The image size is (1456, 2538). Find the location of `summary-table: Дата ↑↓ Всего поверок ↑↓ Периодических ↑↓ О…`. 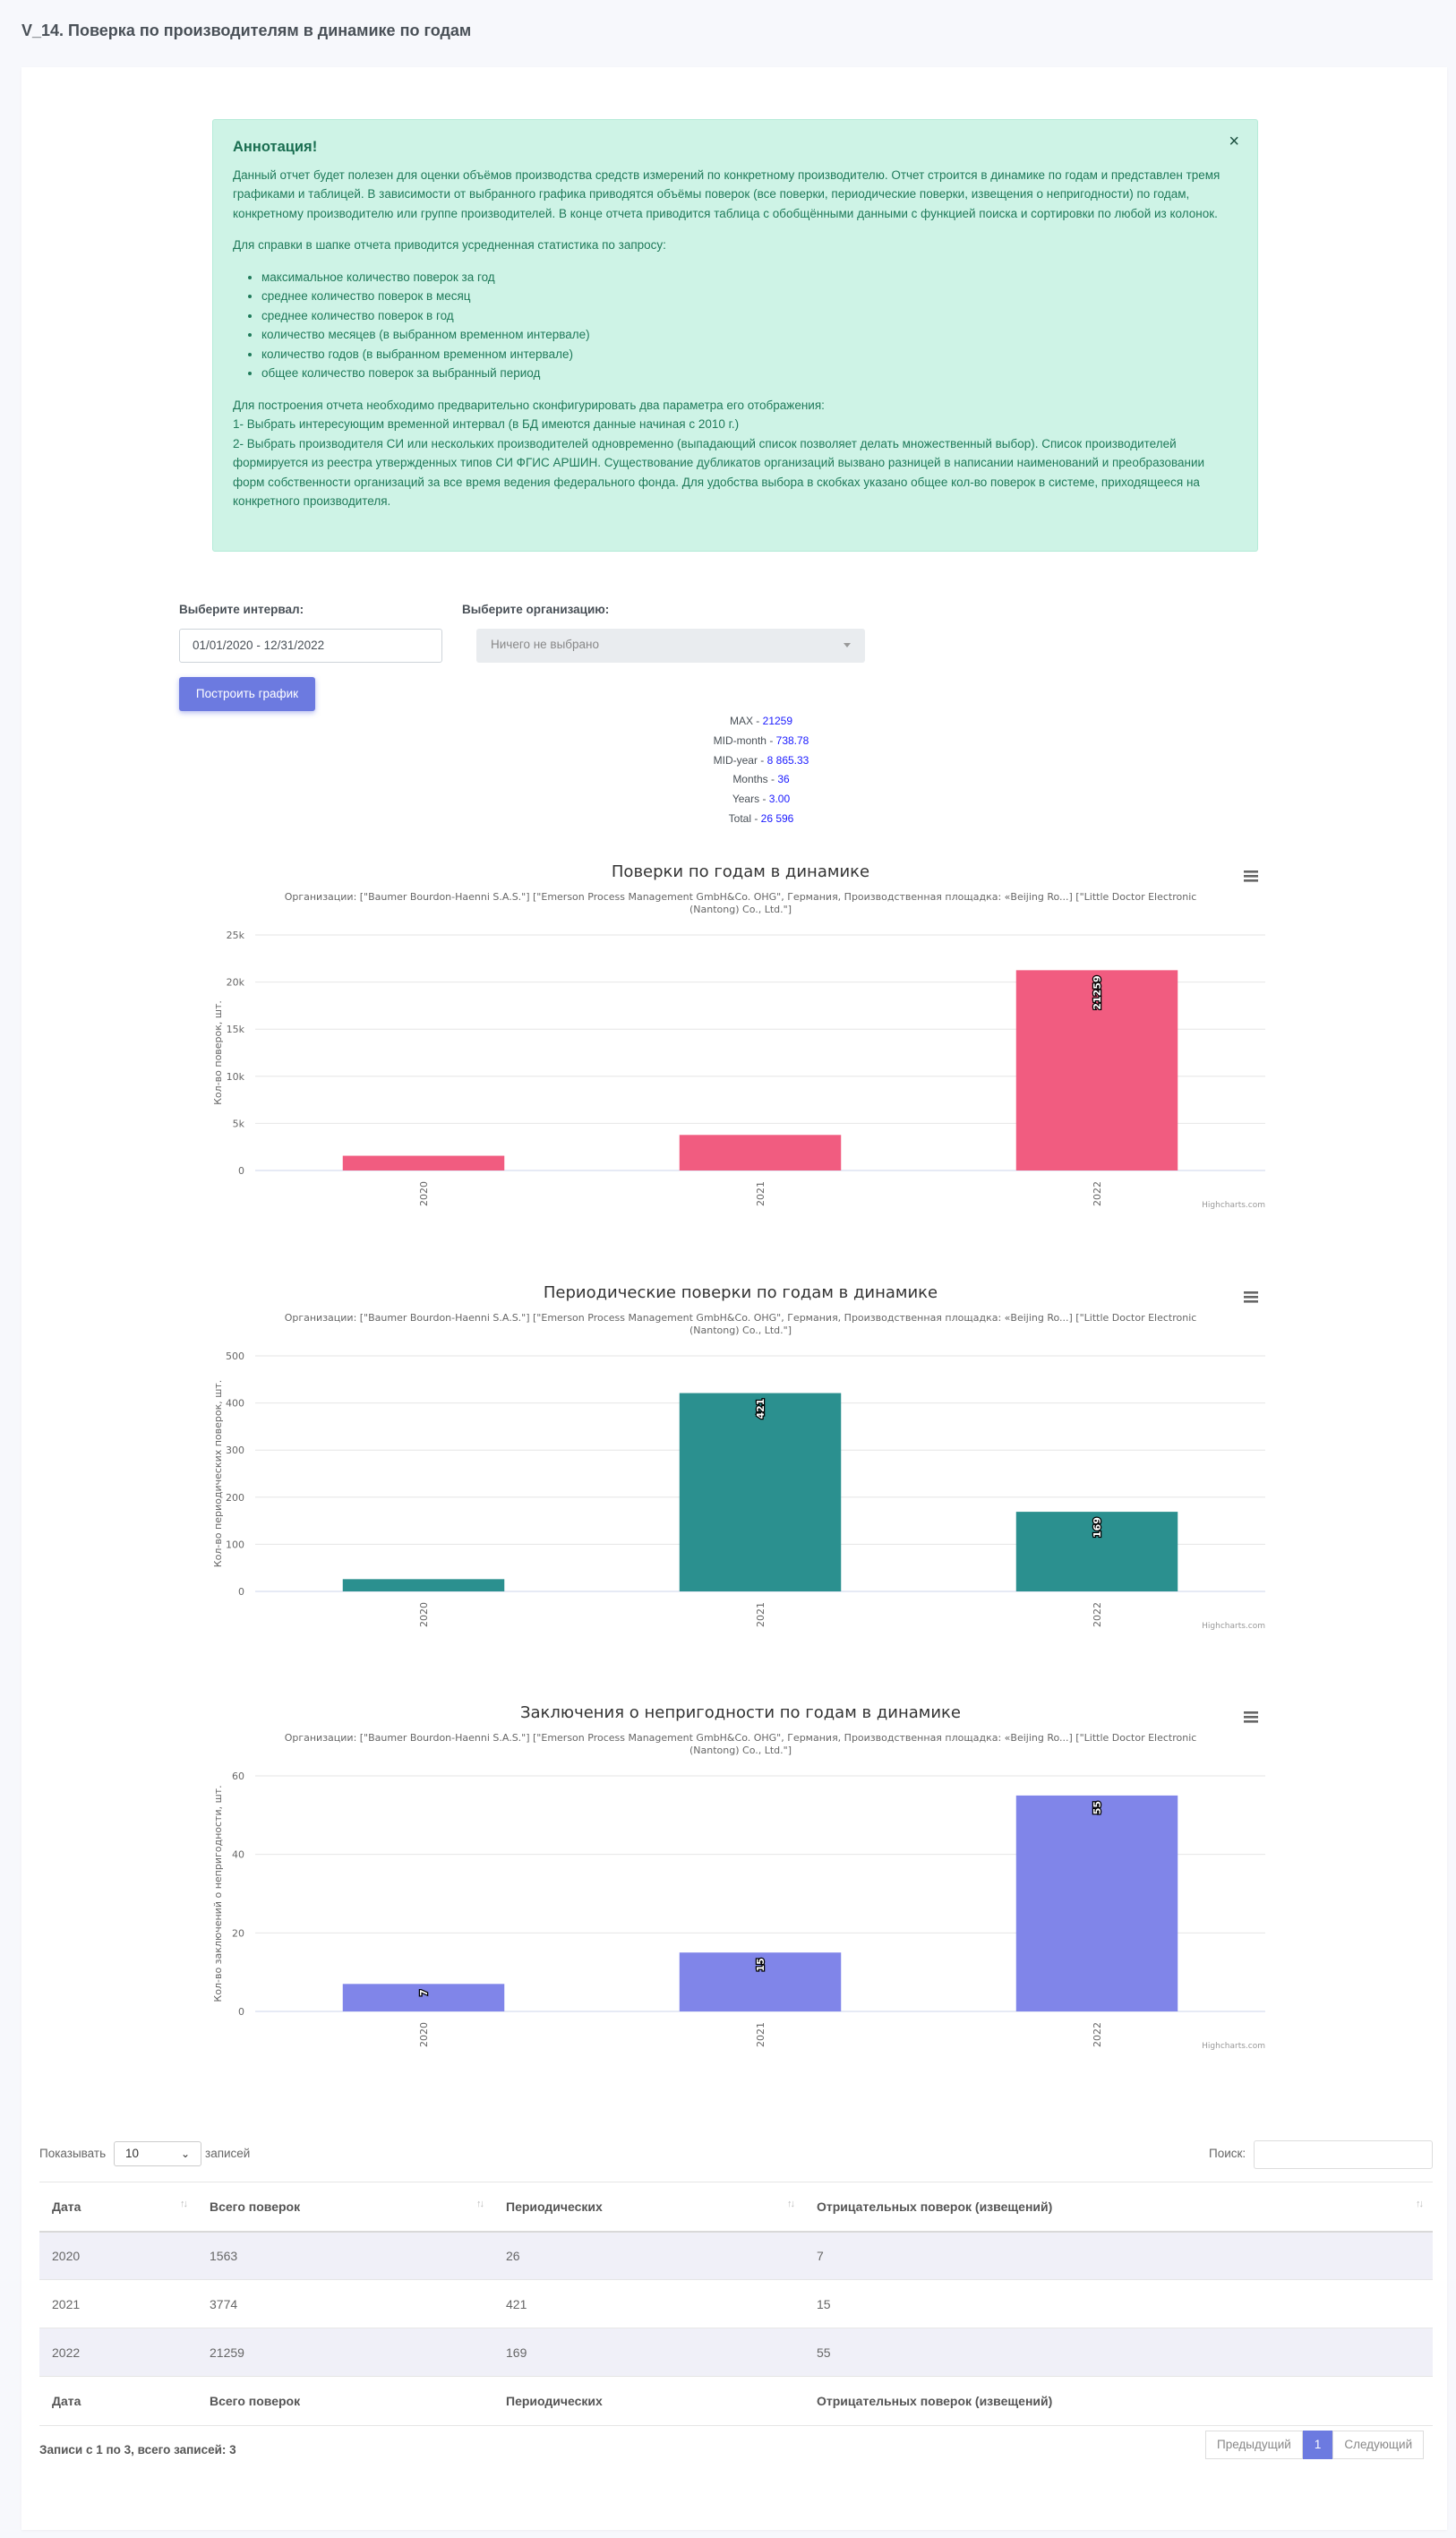

summary-table: Дата ↑↓ Всего поверок ↑↓ Периодических ↑↓ О… is located at coordinates (736, 2304).